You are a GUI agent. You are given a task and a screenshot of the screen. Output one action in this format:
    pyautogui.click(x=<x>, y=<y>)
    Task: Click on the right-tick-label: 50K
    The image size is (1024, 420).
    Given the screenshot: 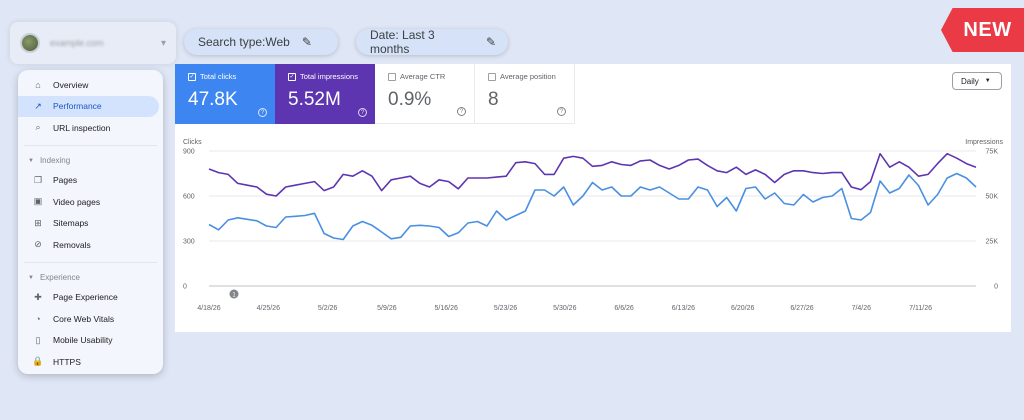 What is the action you would take?
    pyautogui.click(x=992, y=197)
    